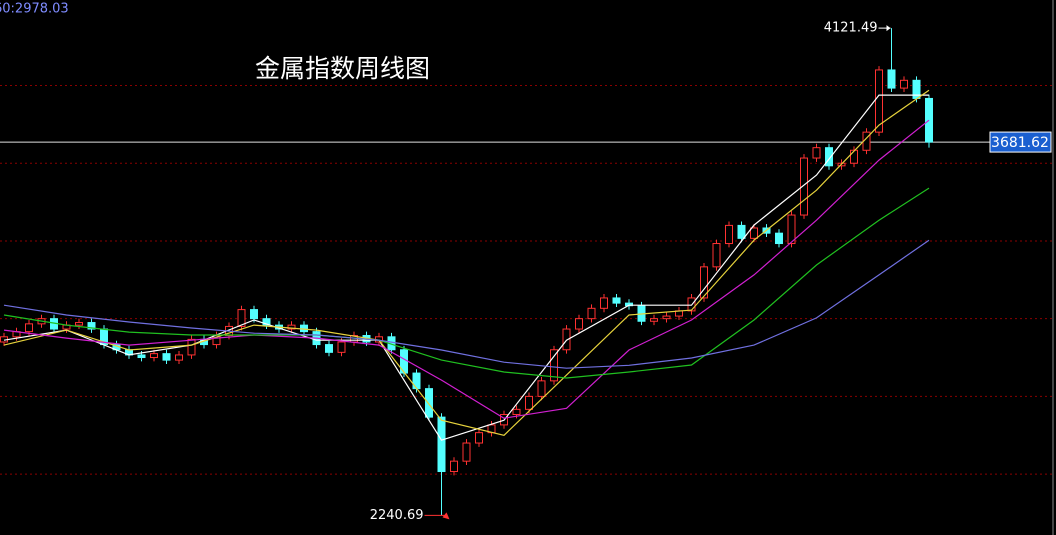 The height and width of the screenshot is (535, 1056). What do you see at coordinates (446, 516) in the screenshot?
I see `low-arrowhead` at bounding box center [446, 516].